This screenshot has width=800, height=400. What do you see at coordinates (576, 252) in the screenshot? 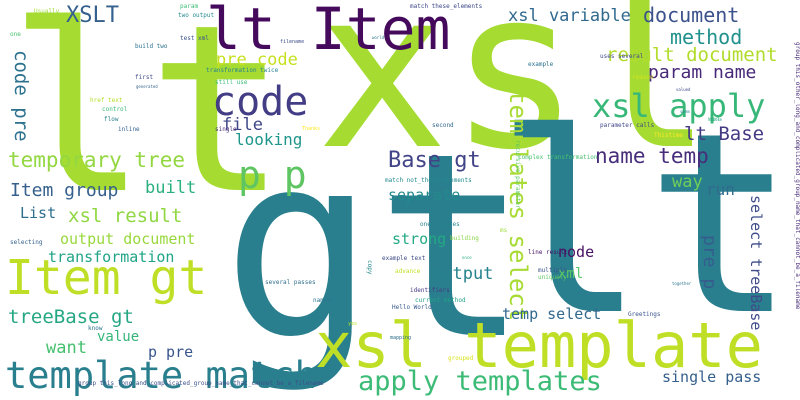
I see `cloud-word: node` at bounding box center [576, 252].